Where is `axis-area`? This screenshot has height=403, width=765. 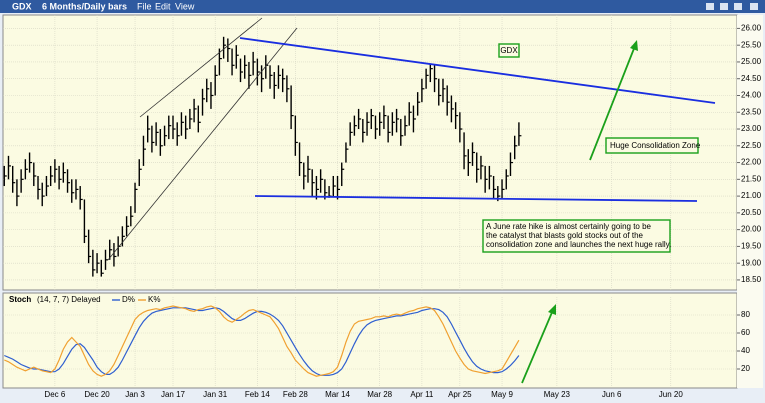
axis-area is located at coordinates (750, 201).